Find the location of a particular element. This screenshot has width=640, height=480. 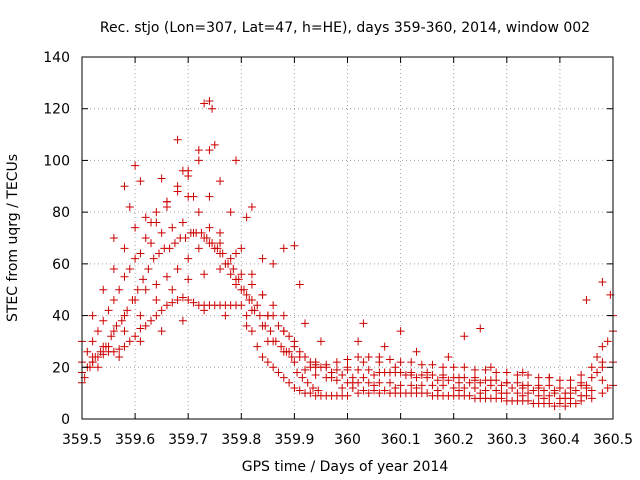

y-tick-label: 80 is located at coordinates (61, 213).